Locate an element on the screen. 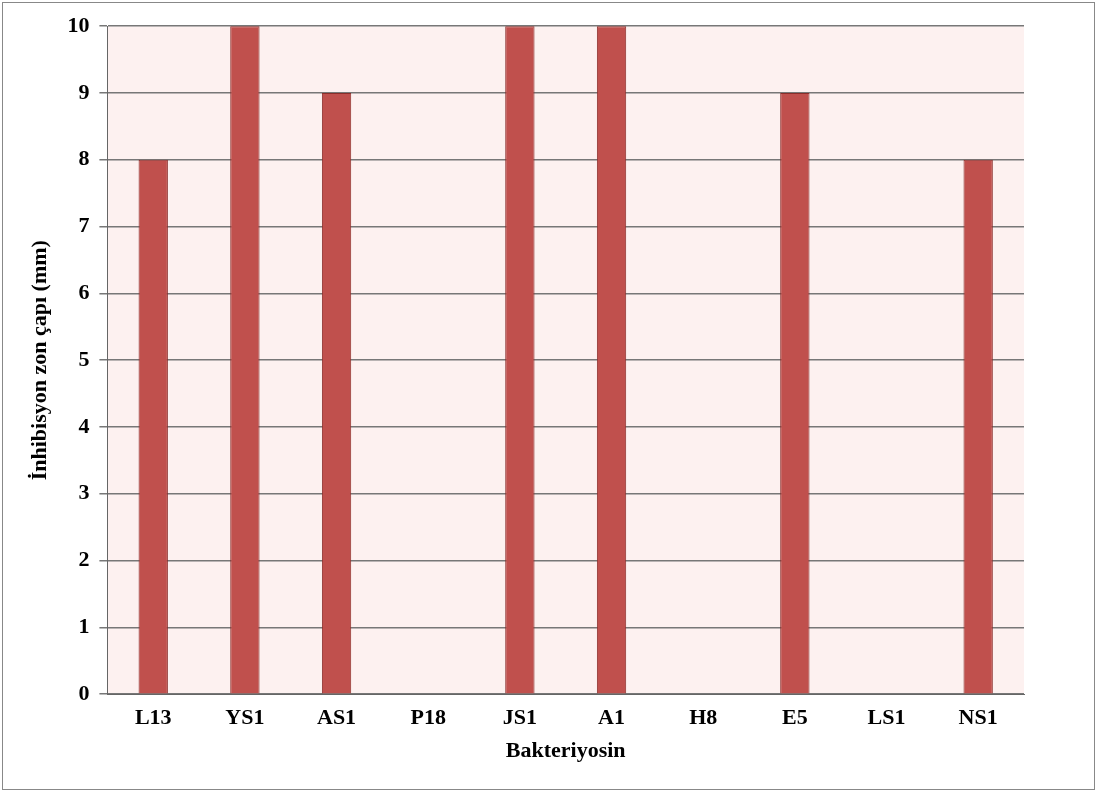 This screenshot has height=794, width=1099. y-tick-label: 0 is located at coordinates (84, 692).